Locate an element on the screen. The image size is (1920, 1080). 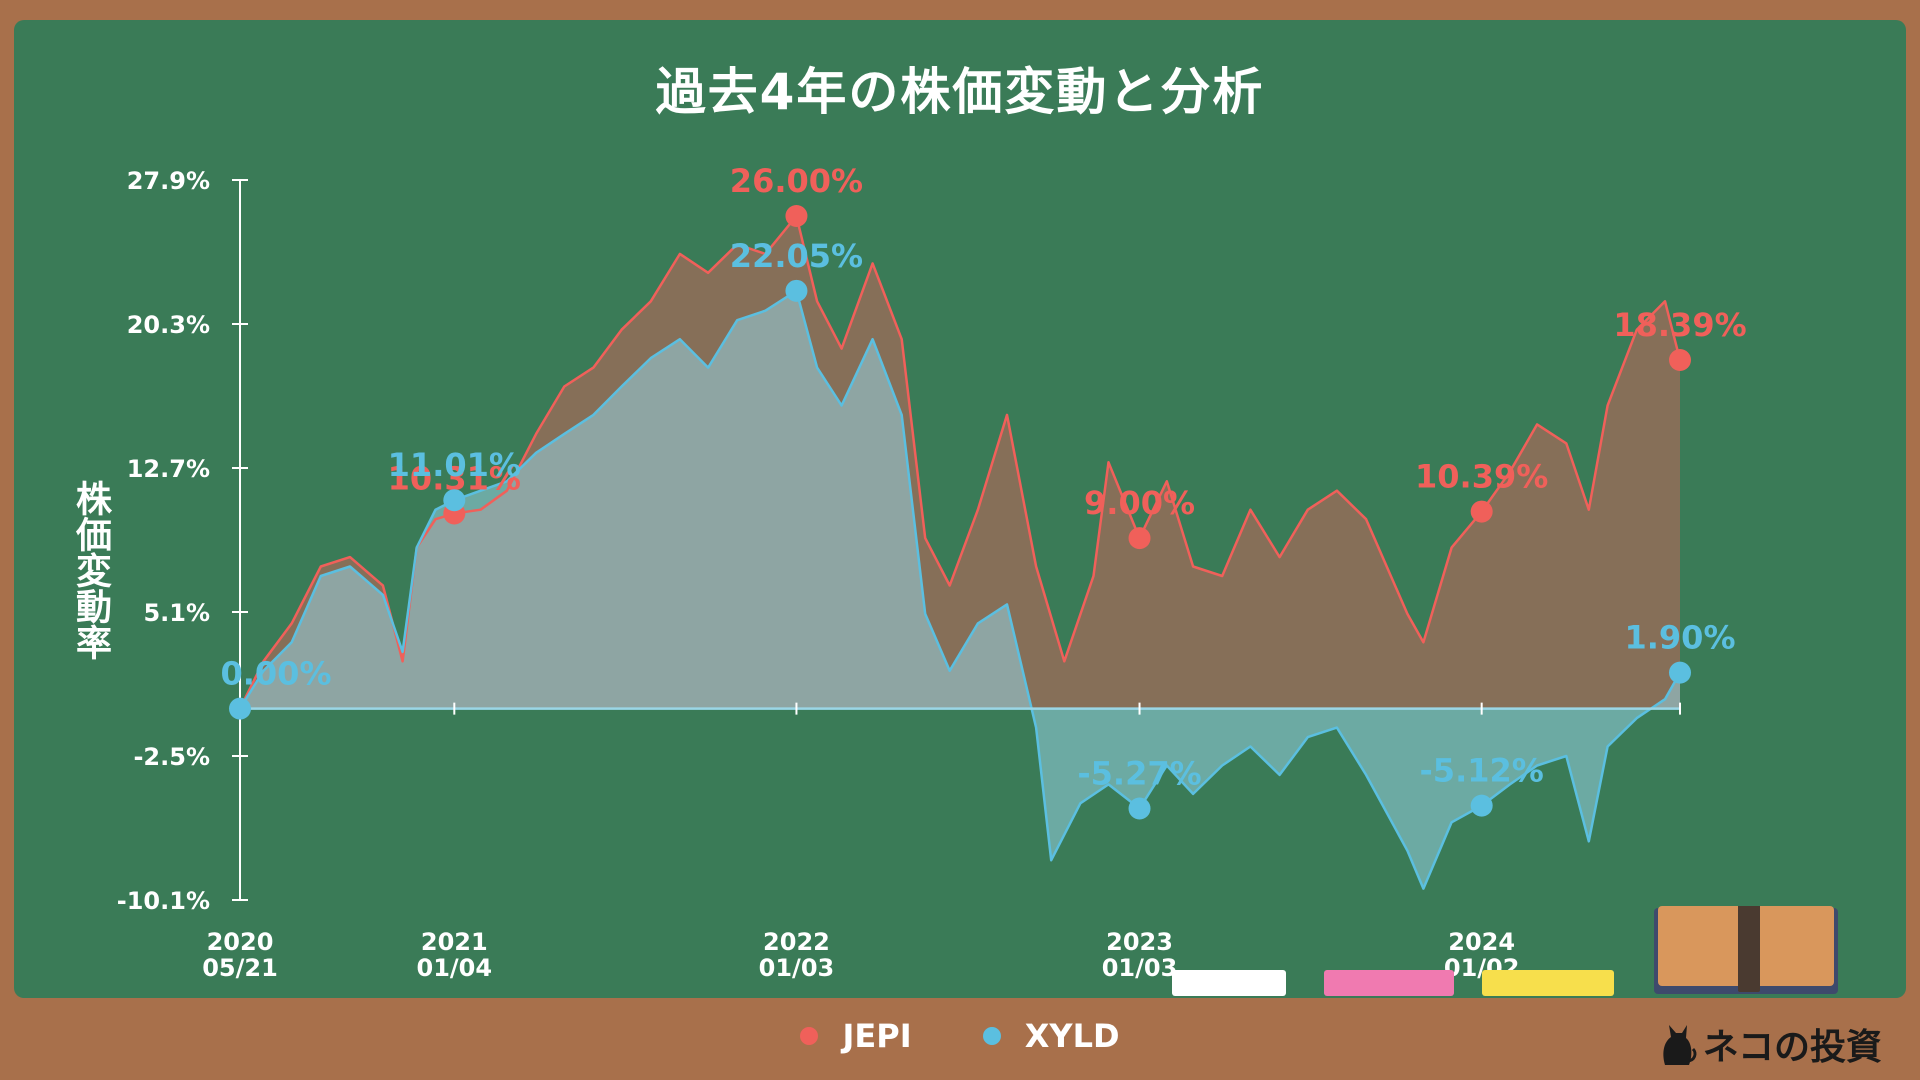
data-label-jepi: 26.00% is located at coordinates (796, 181).